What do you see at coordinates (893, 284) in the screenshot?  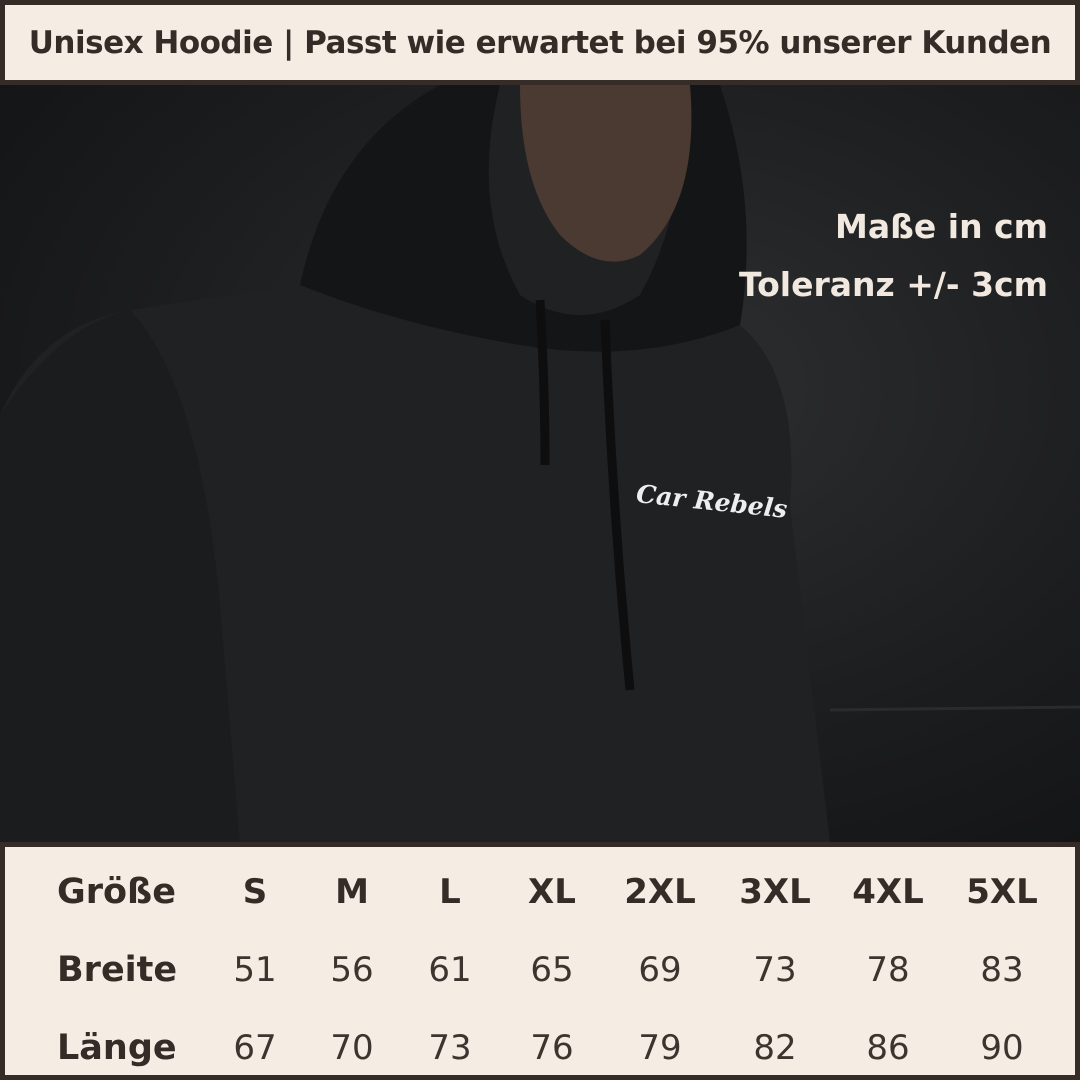 I see `tolerance-note: Toleranz +/- 3cm` at bounding box center [893, 284].